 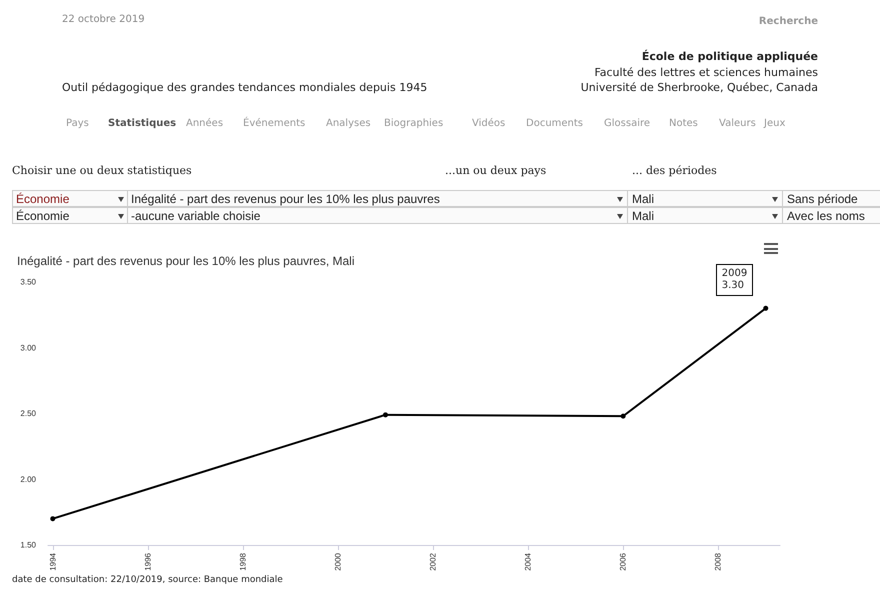 I want to click on text: Faculté des lettres et sciences humaines, so click(x=706, y=72).